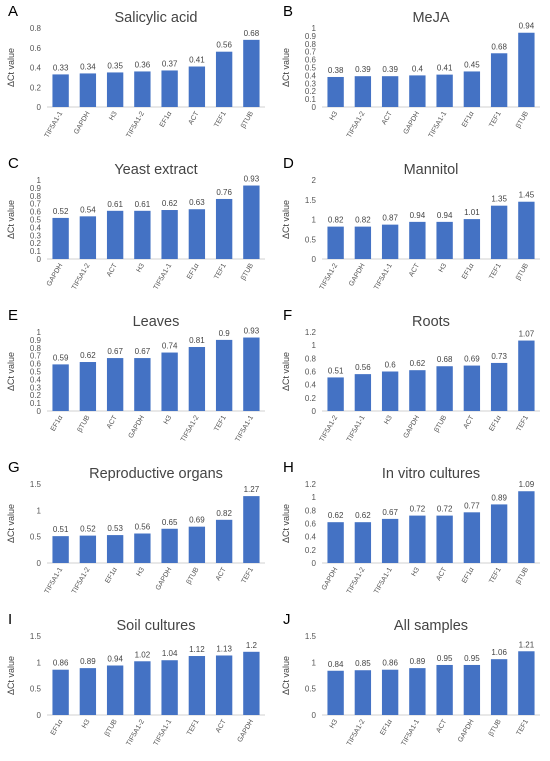 The height and width of the screenshot is (761, 550). Describe the element at coordinates (143, 351) in the screenshot. I see `data-label: 0.67` at that location.